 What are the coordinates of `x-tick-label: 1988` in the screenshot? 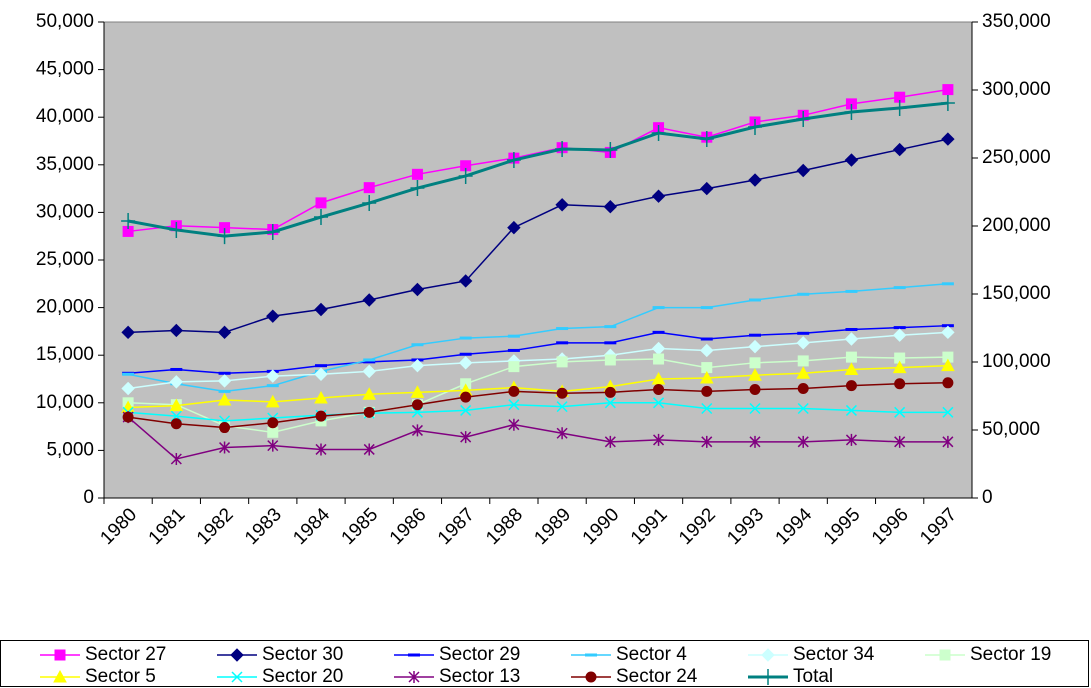 It's located at (504, 526).